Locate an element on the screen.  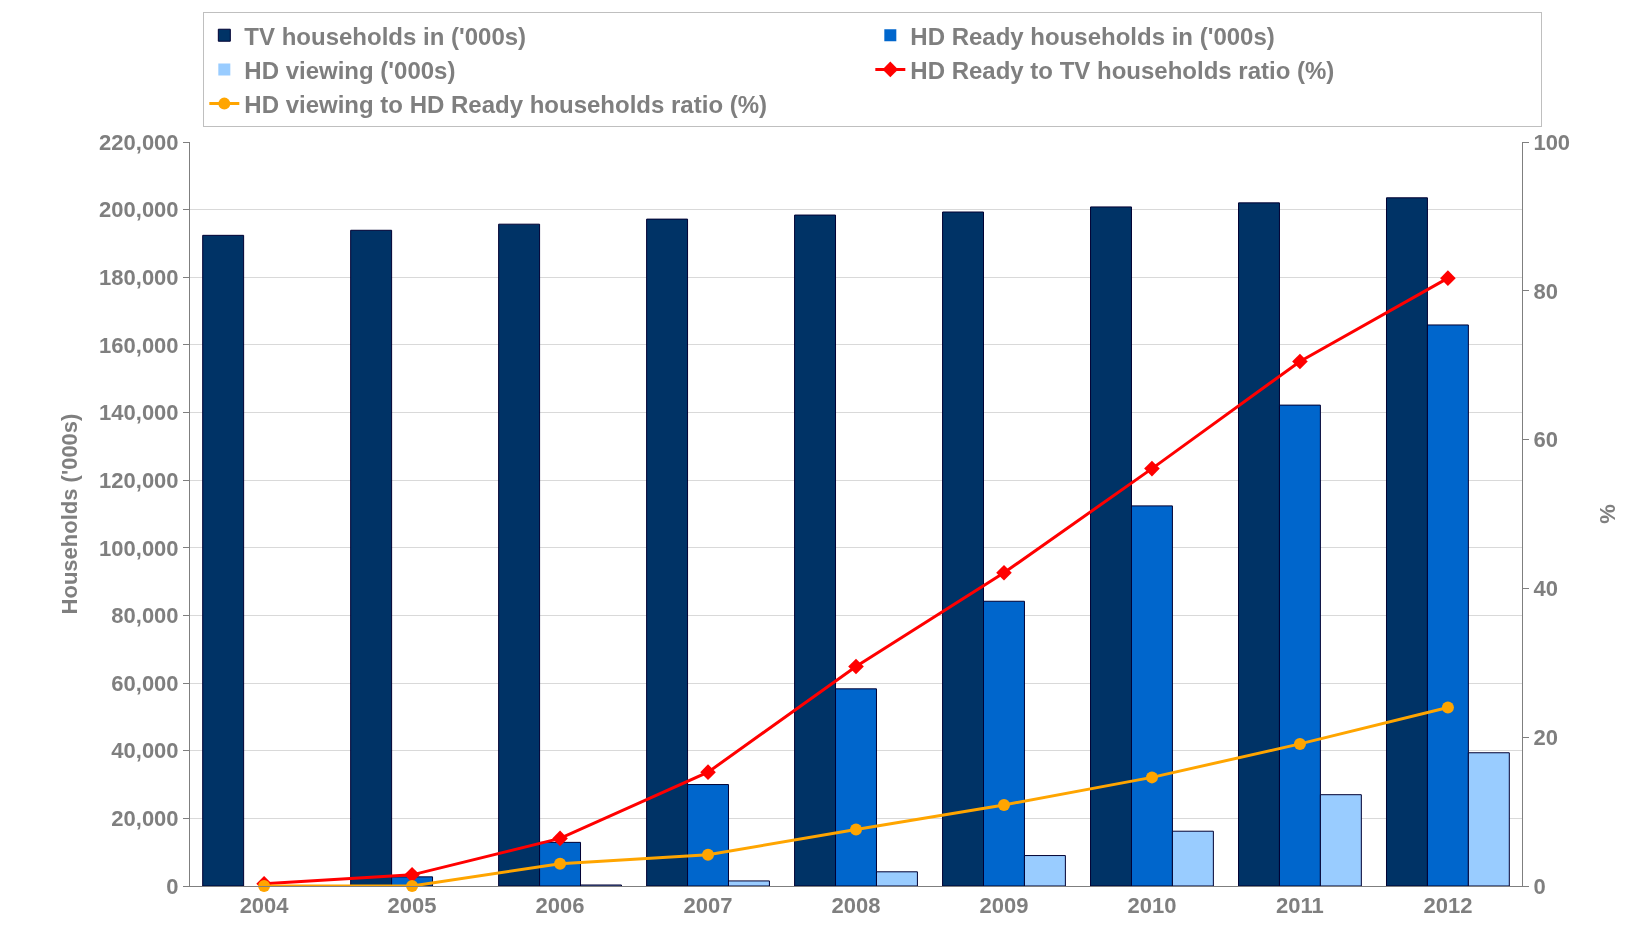
y2-tick-label: 40 is located at coordinates (1545, 589).